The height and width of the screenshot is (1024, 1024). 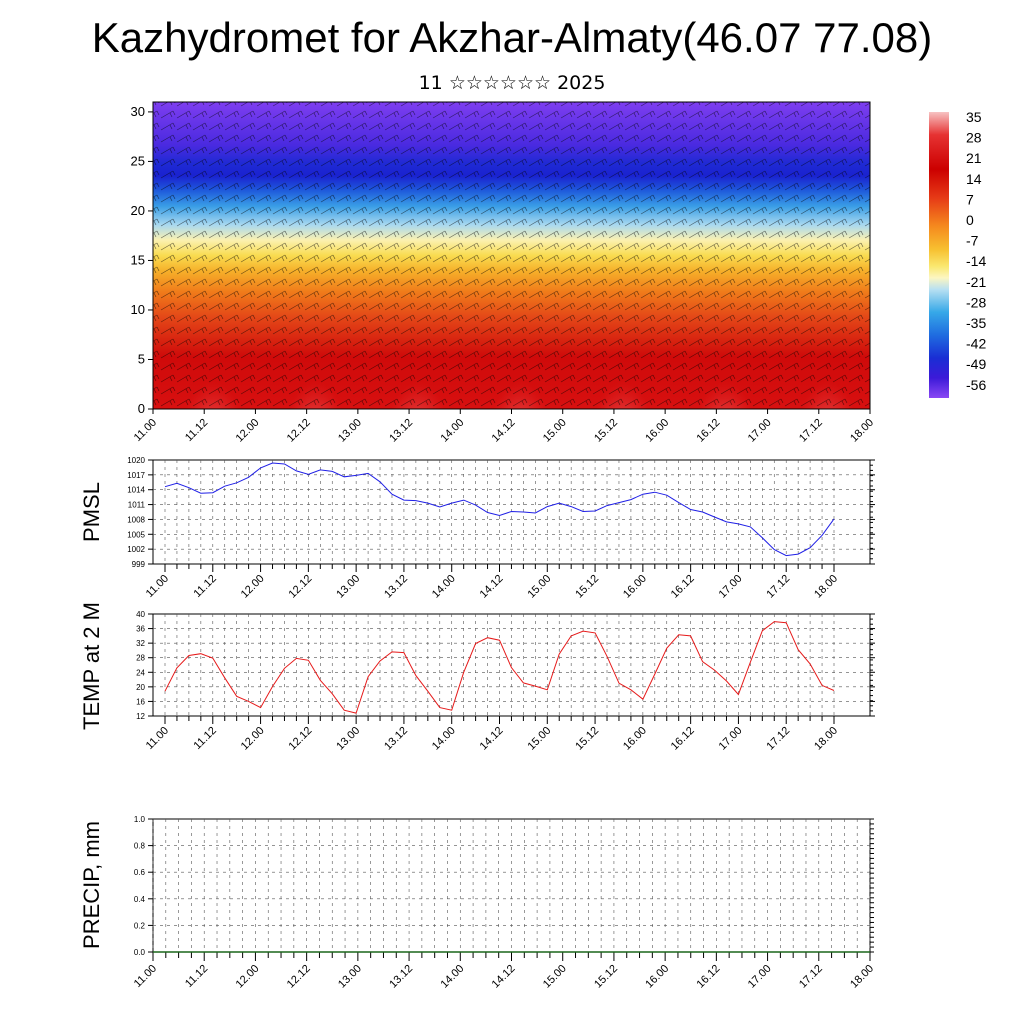 I want to click on y-tick-label: 1008, so click(x=136, y=519).